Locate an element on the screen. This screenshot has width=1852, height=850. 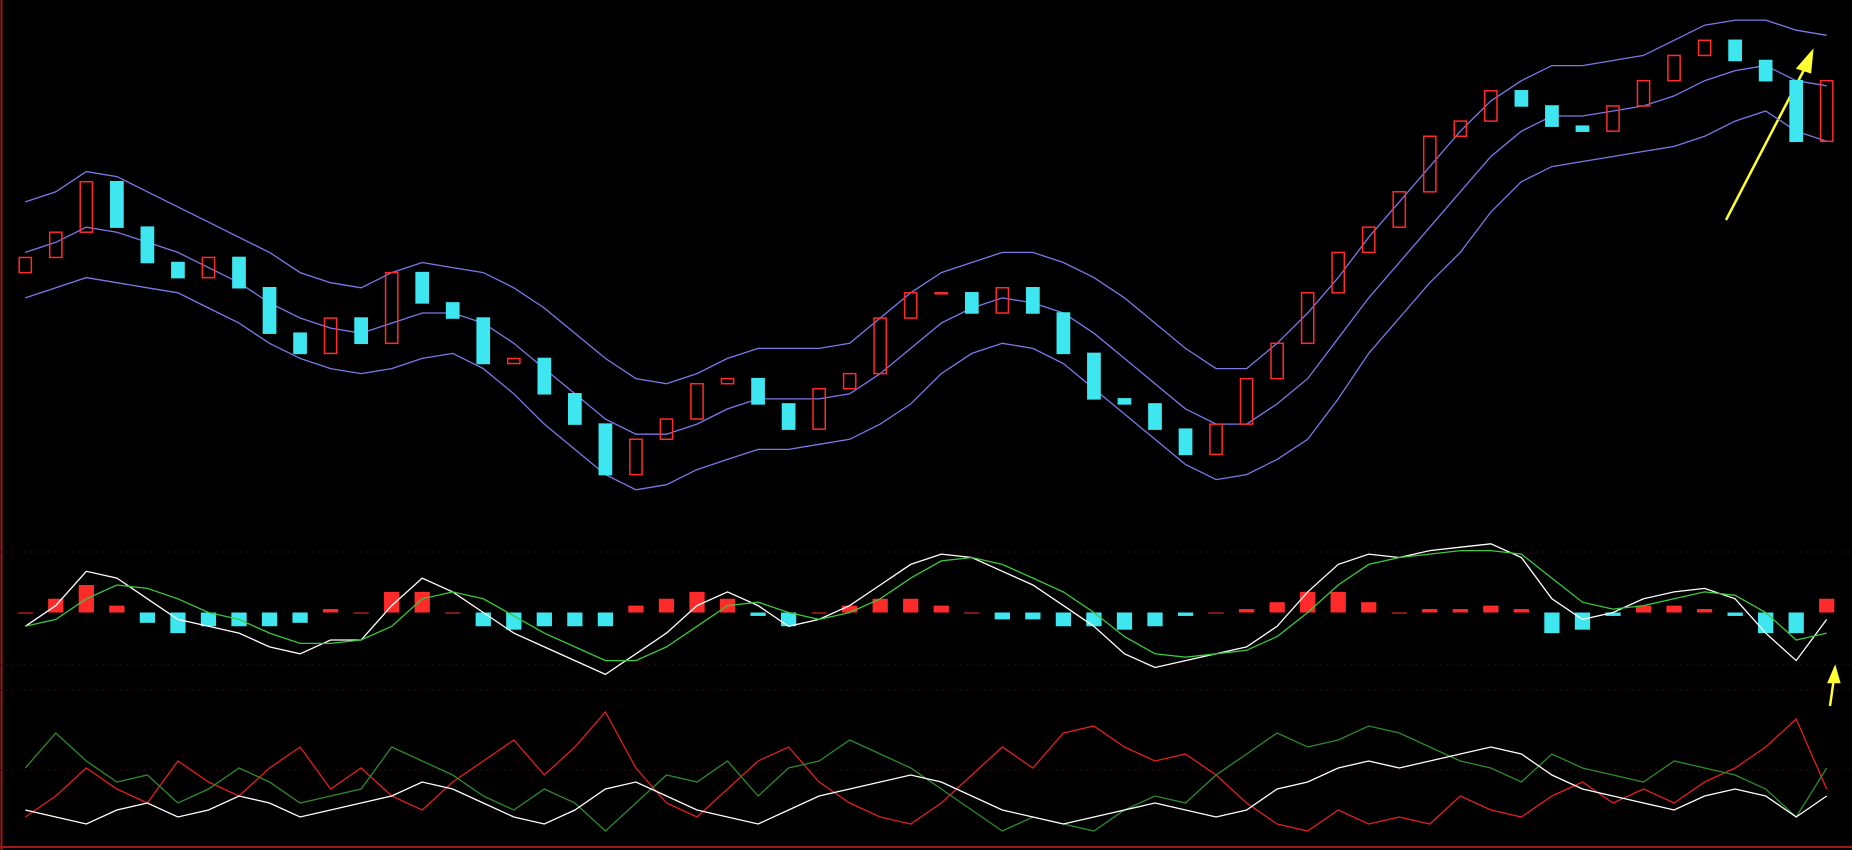
macd-line is located at coordinates (926, 605).